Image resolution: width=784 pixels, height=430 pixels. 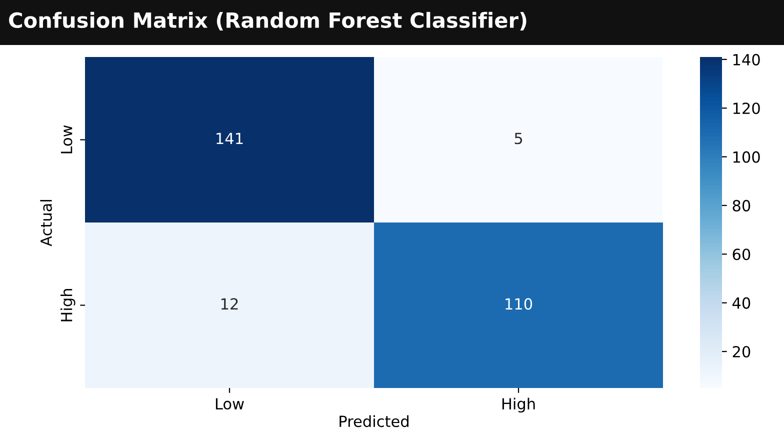 I want to click on data-label: 5, so click(x=518, y=138).